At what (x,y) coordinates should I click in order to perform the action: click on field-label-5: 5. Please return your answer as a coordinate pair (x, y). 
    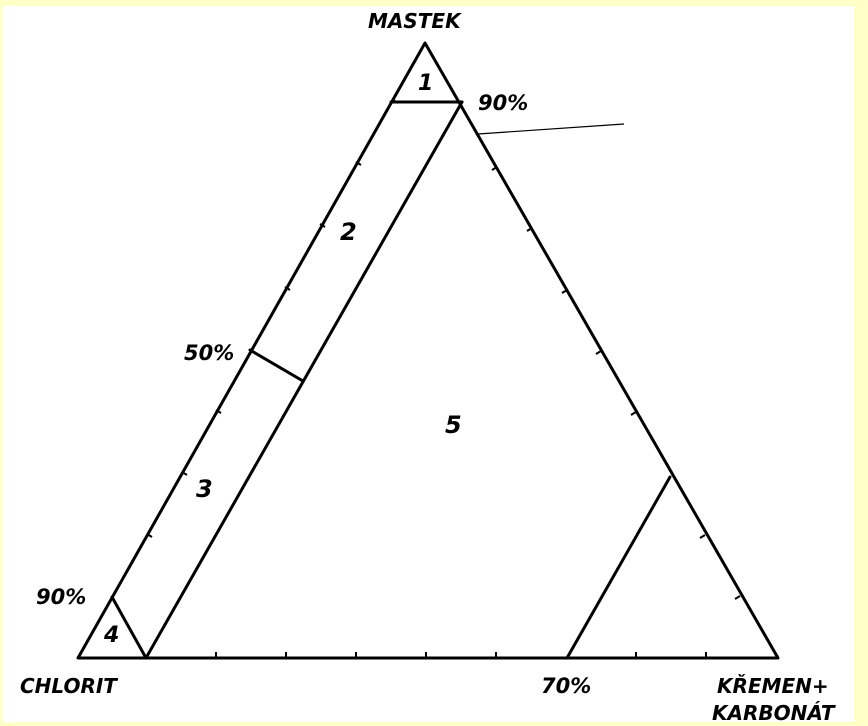
    Looking at the image, I should click on (453, 425).